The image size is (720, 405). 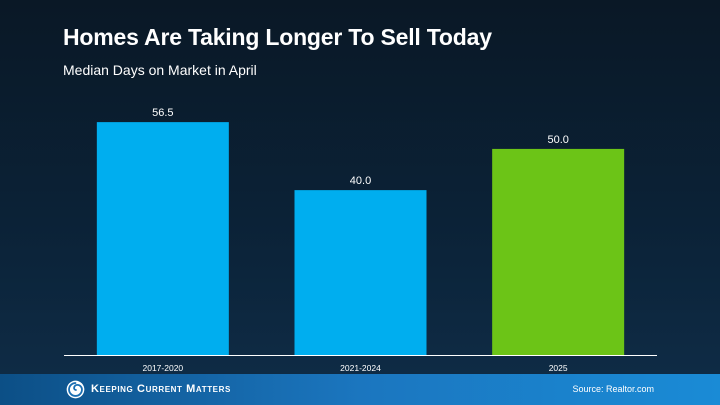 What do you see at coordinates (613, 389) in the screenshot?
I see `source-note: Source: Realtor.com` at bounding box center [613, 389].